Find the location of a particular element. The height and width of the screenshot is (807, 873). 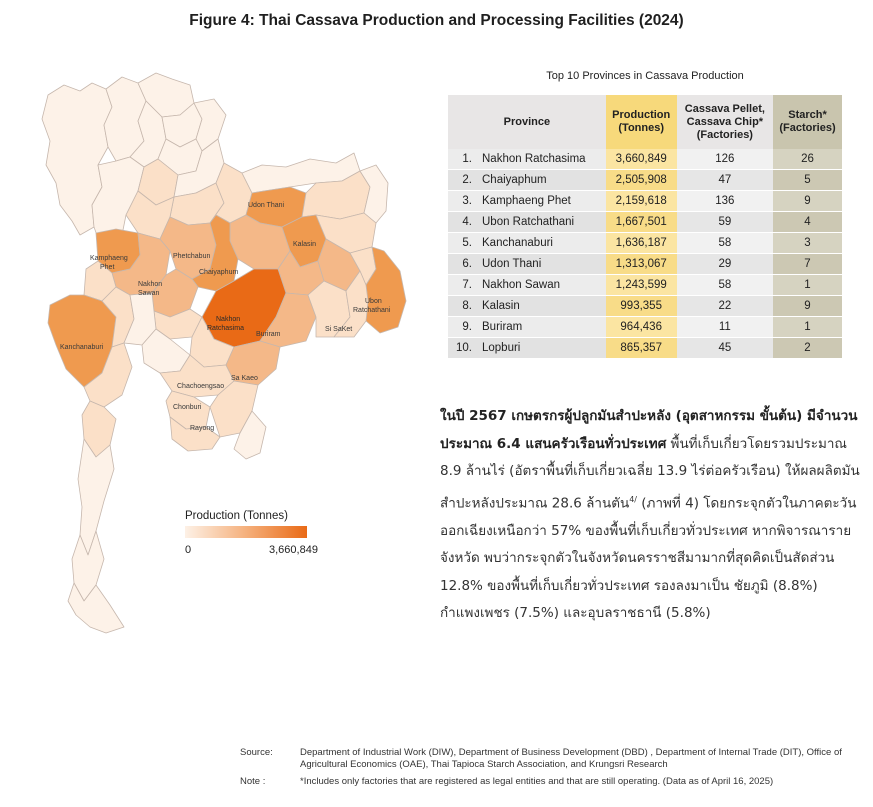

map-label-sa-kaeo: Sa Kaeo is located at coordinates (244, 378).